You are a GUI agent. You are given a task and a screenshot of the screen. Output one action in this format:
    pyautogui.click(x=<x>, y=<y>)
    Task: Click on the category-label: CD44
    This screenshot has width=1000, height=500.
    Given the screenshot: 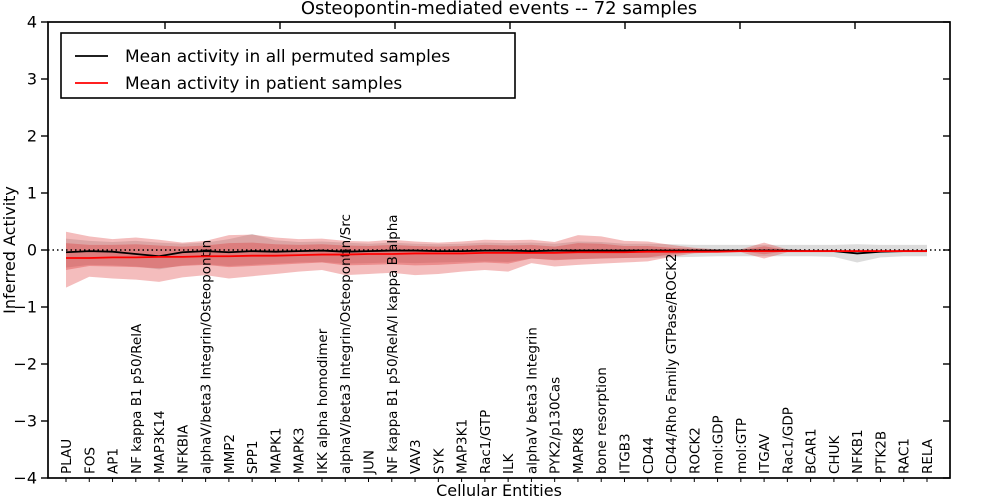 What is the action you would take?
    pyautogui.click(x=649, y=455)
    